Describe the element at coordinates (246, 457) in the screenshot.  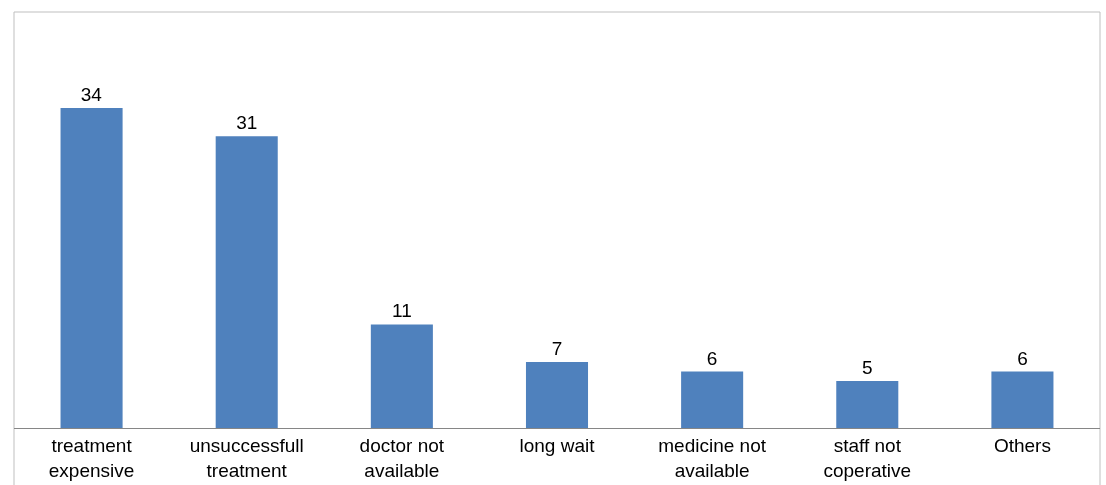
I see `x-tick-label: unsuccessfull treatment` at that location.